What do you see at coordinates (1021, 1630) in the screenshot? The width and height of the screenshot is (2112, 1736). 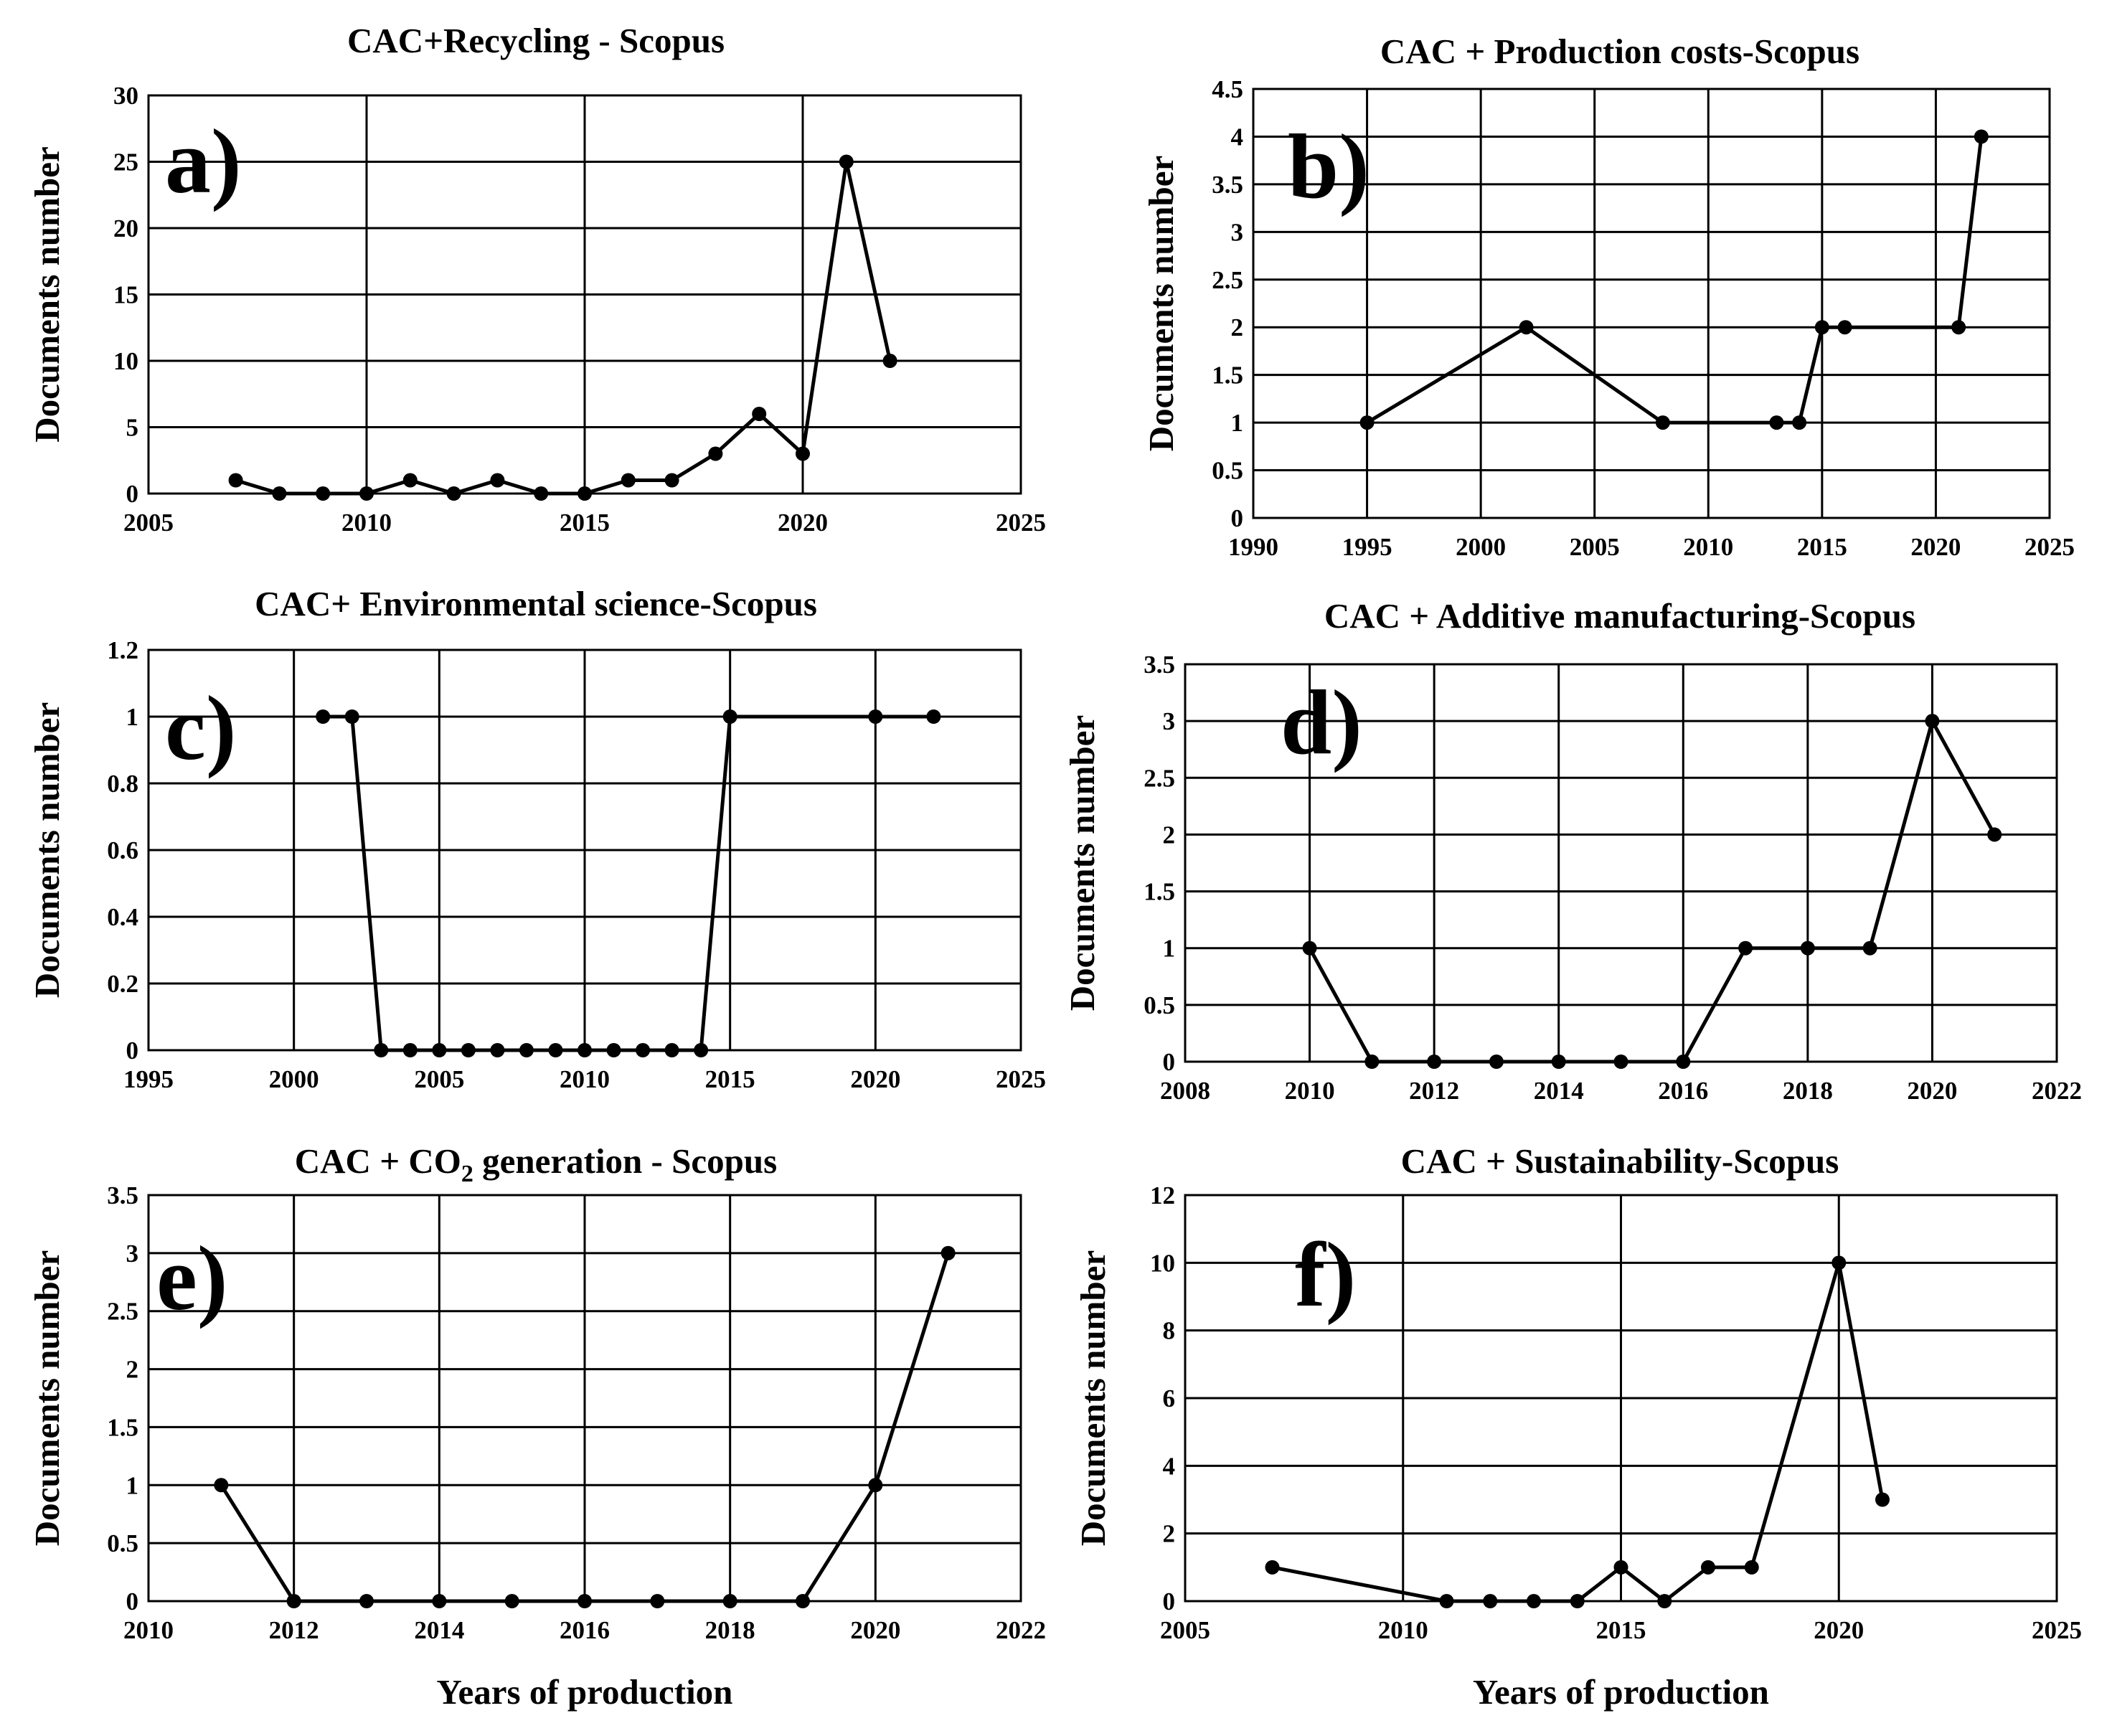 I see `x-tick-label: 2022` at bounding box center [1021, 1630].